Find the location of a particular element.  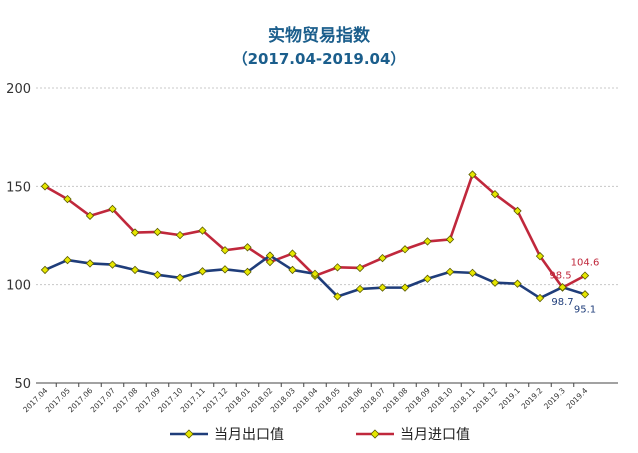

chart-subtitle: （2017.04-2019.04） is located at coordinates (319, 59).